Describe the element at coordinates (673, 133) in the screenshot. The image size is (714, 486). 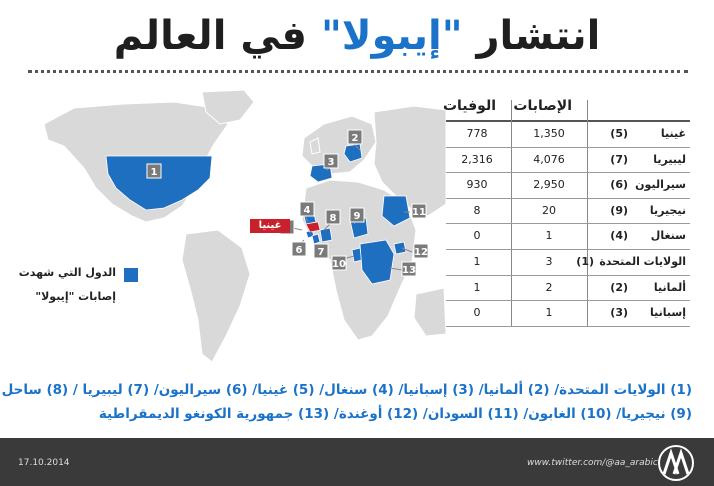
I see `country-name: غينيا` at that location.